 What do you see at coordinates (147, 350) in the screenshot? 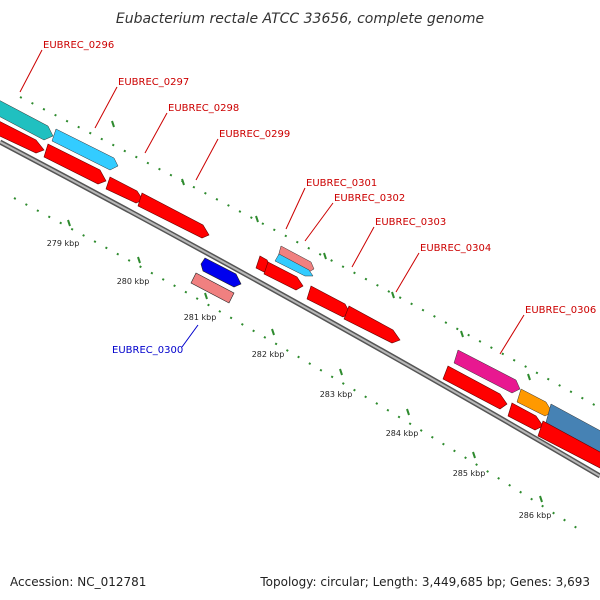
I see `gene-label-EUBREC_0300: EUBREC_0300` at bounding box center [147, 350].